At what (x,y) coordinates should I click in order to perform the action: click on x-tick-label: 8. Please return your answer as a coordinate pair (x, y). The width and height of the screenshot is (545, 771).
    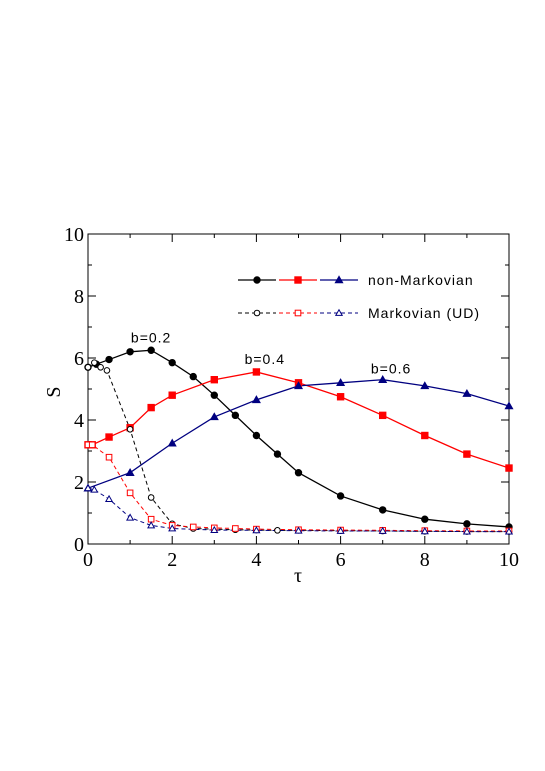
    Looking at the image, I should click on (425, 560).